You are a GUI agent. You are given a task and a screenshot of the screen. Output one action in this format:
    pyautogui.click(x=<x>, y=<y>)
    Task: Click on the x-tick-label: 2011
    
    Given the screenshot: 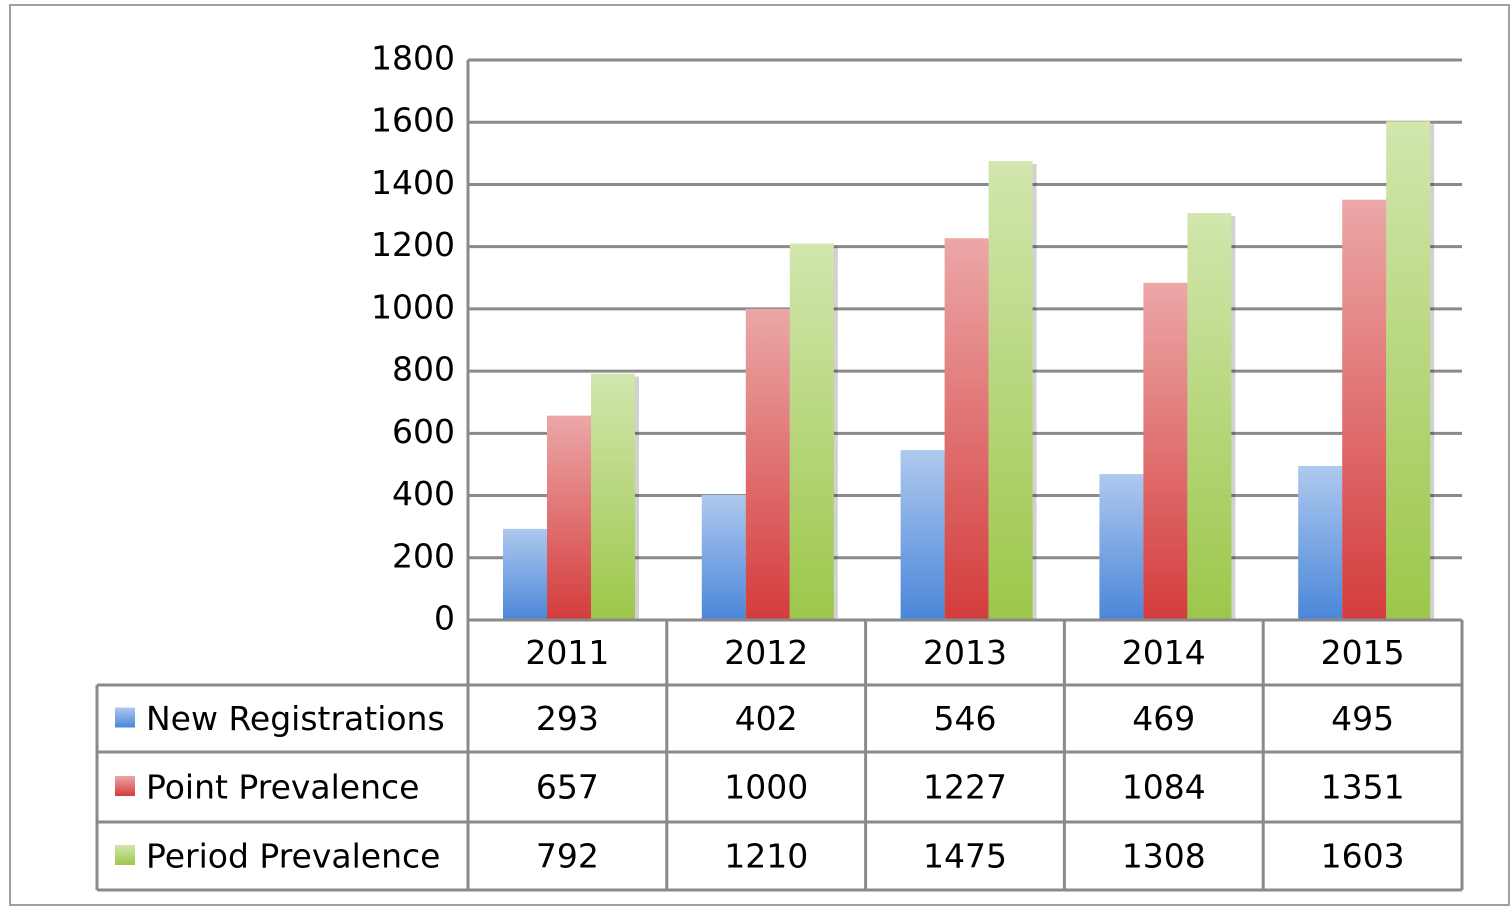 What is the action you would take?
    pyautogui.click(x=567, y=652)
    